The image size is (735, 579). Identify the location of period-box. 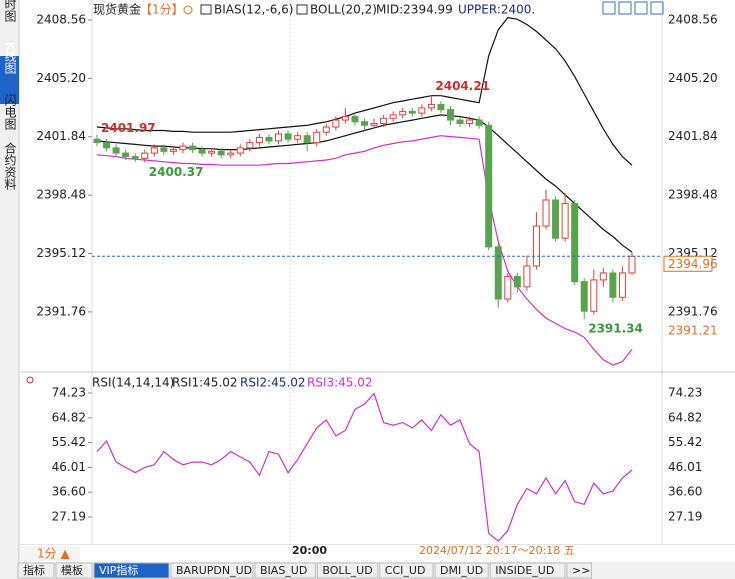
(50, 553).